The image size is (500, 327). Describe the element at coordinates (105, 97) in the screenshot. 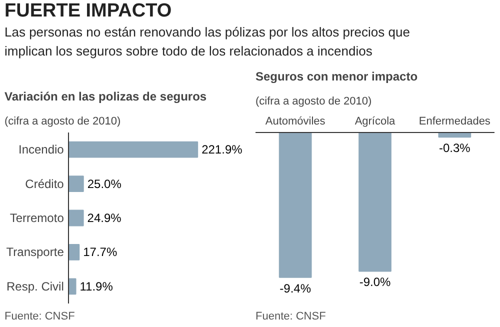

I see `chart-title: Variación en las polizas de seguros` at that location.